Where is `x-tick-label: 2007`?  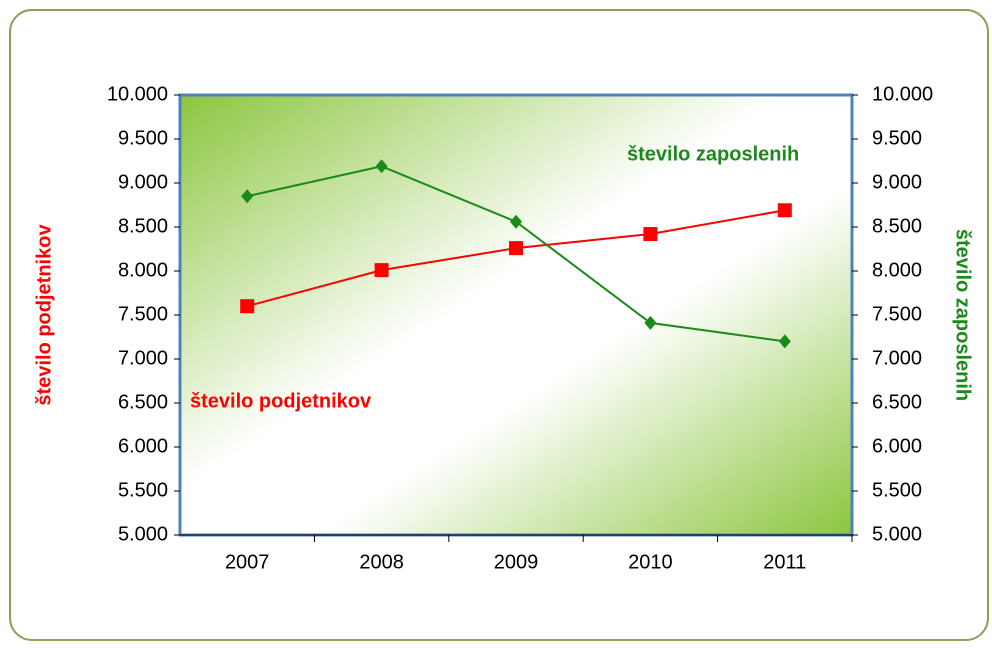
x-tick-label: 2007 is located at coordinates (247, 562).